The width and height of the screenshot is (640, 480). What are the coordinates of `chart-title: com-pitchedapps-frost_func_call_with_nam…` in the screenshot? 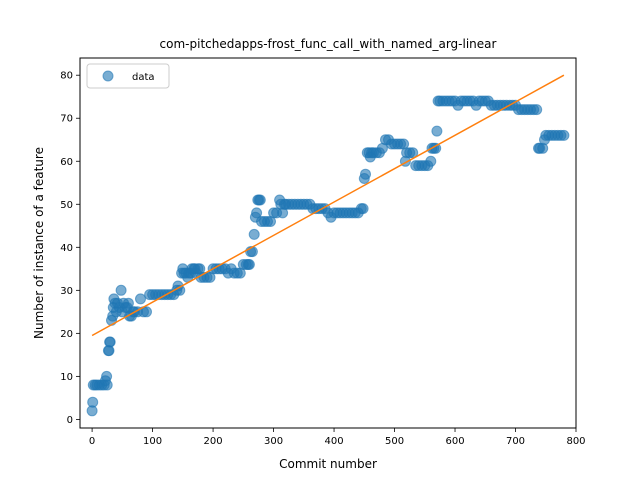 It's located at (328, 44).